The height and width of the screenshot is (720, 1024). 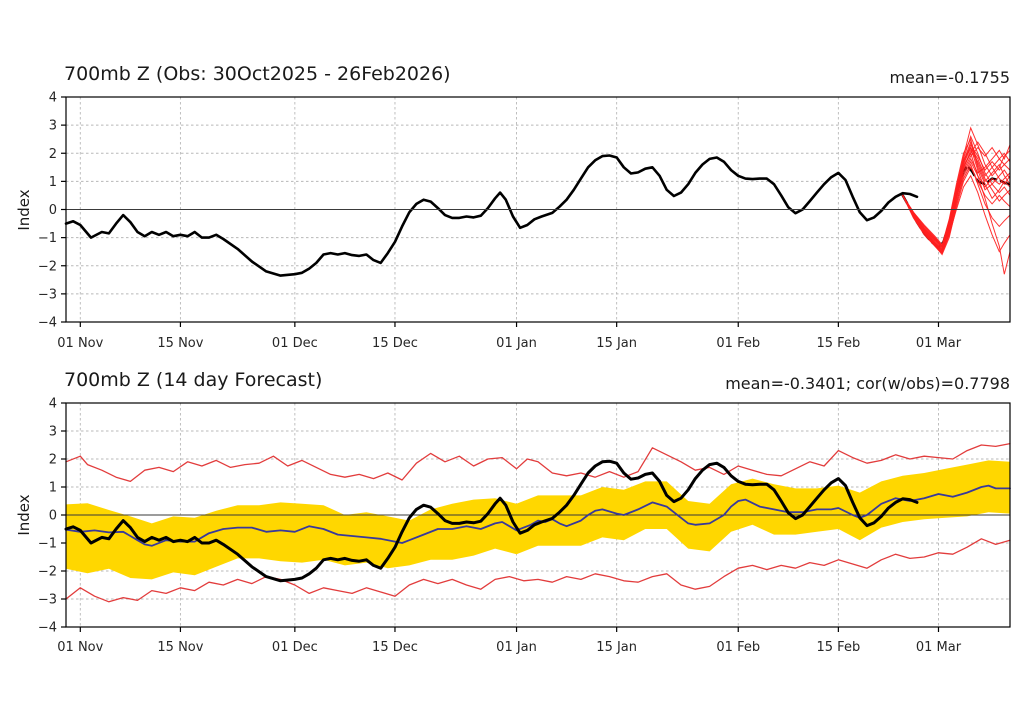 I want to click on obs-mean-annotation: mean=-0.1755, so click(x=949, y=77).